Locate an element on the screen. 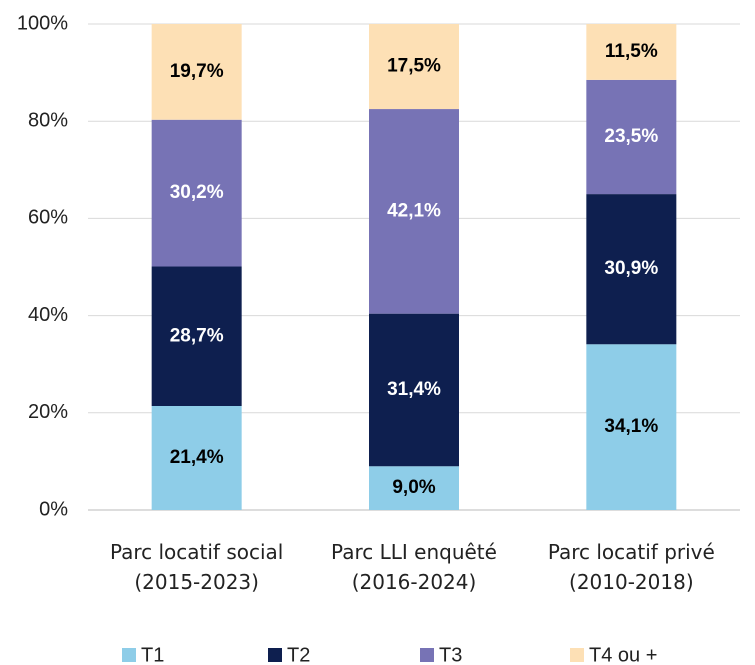  y-tick-label: 40% is located at coordinates (48, 315).